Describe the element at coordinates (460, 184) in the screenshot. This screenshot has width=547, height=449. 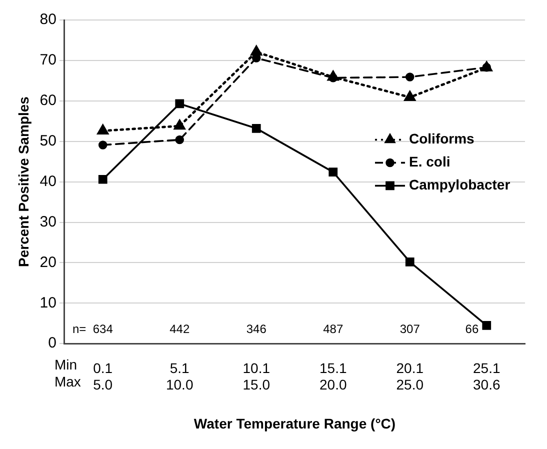
I see `legend-label: Campylobacter` at that location.